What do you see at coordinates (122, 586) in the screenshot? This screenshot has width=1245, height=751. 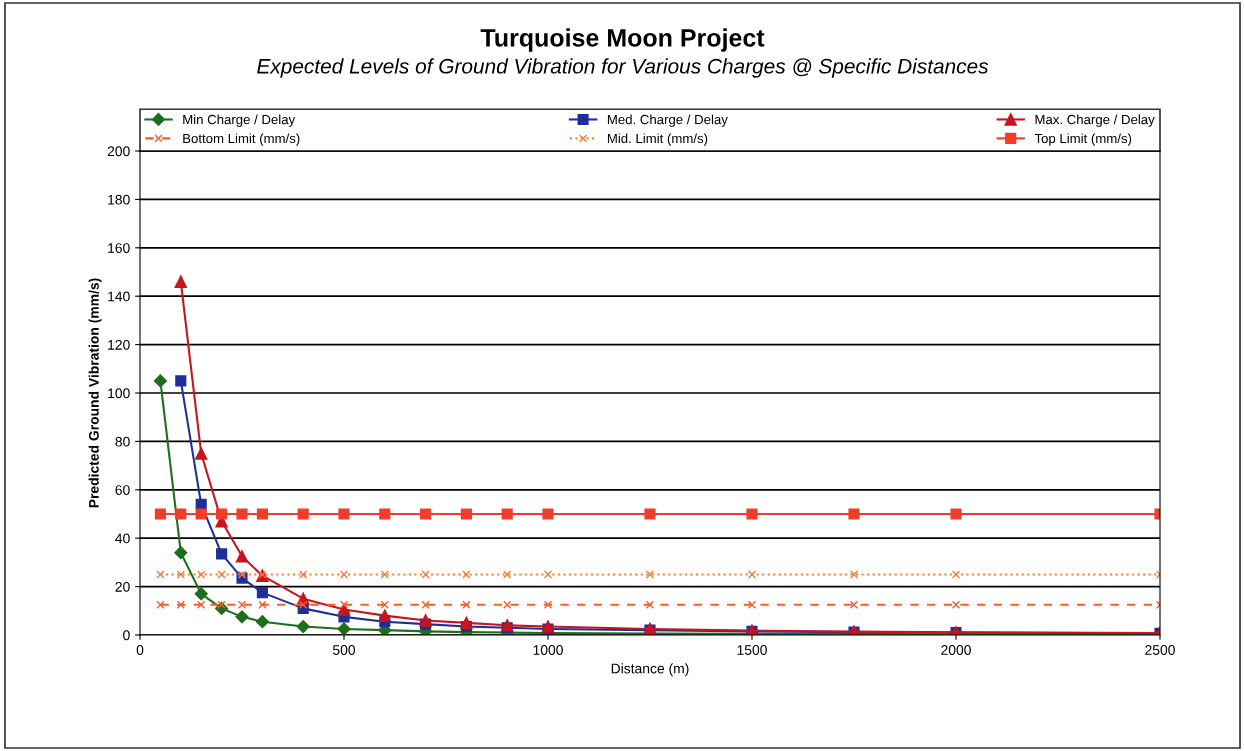 I see `y-tick-label: 20` at bounding box center [122, 586].